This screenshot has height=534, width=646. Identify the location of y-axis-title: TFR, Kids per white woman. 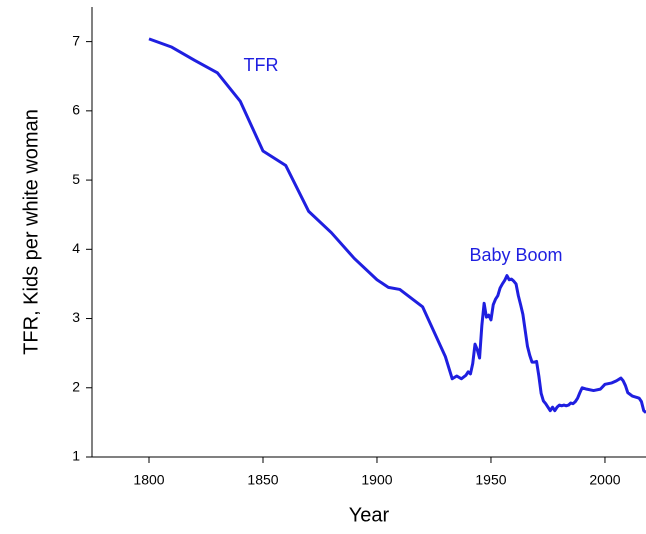
(31, 232).